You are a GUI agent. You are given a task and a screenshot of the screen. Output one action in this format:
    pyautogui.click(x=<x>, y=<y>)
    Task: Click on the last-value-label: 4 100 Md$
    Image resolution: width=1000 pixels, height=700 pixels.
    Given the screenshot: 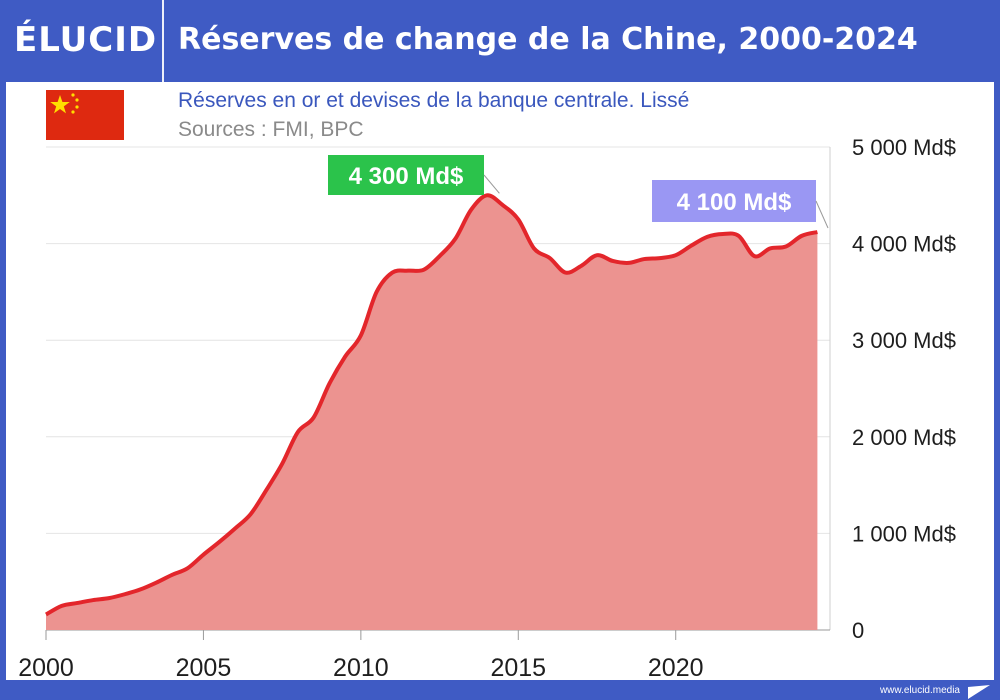 What is the action you would take?
    pyautogui.click(x=734, y=202)
    